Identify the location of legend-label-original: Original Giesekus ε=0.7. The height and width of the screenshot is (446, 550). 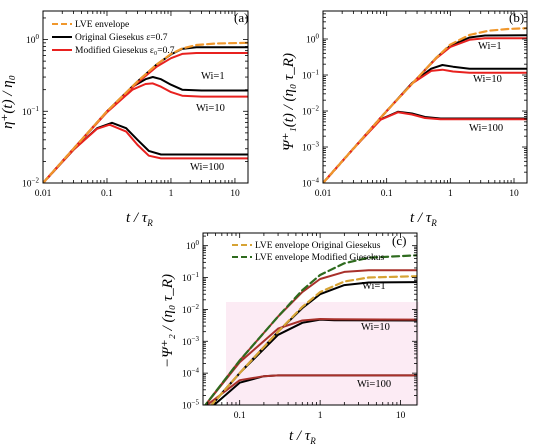
(121, 38).